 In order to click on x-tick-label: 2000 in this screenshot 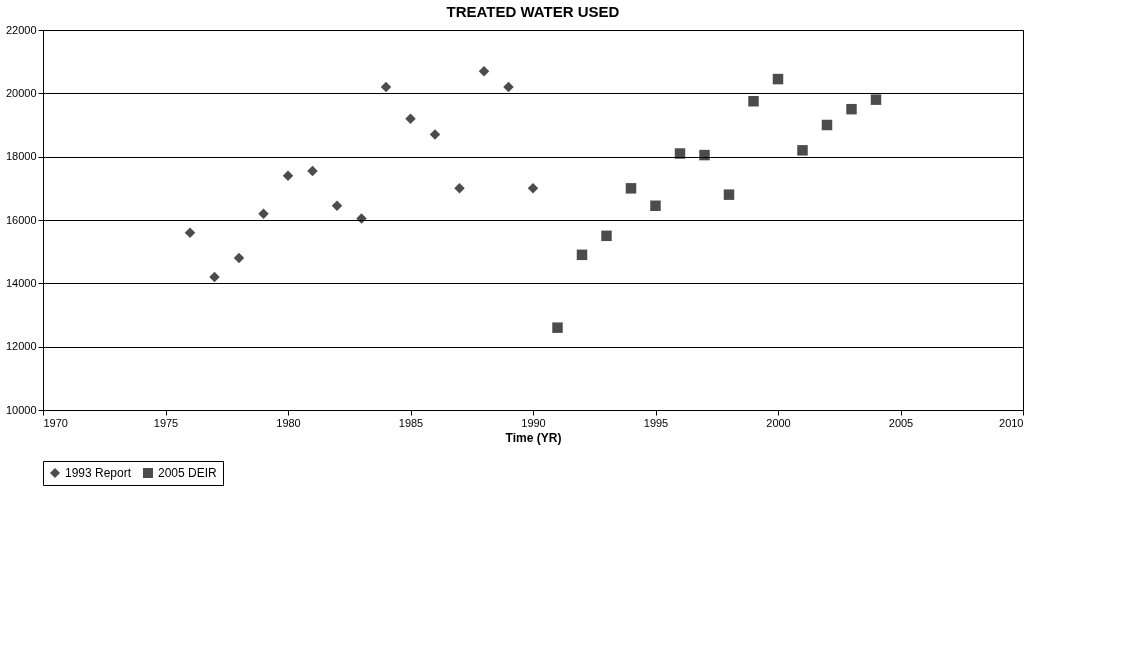, I will do `click(778, 422)`.